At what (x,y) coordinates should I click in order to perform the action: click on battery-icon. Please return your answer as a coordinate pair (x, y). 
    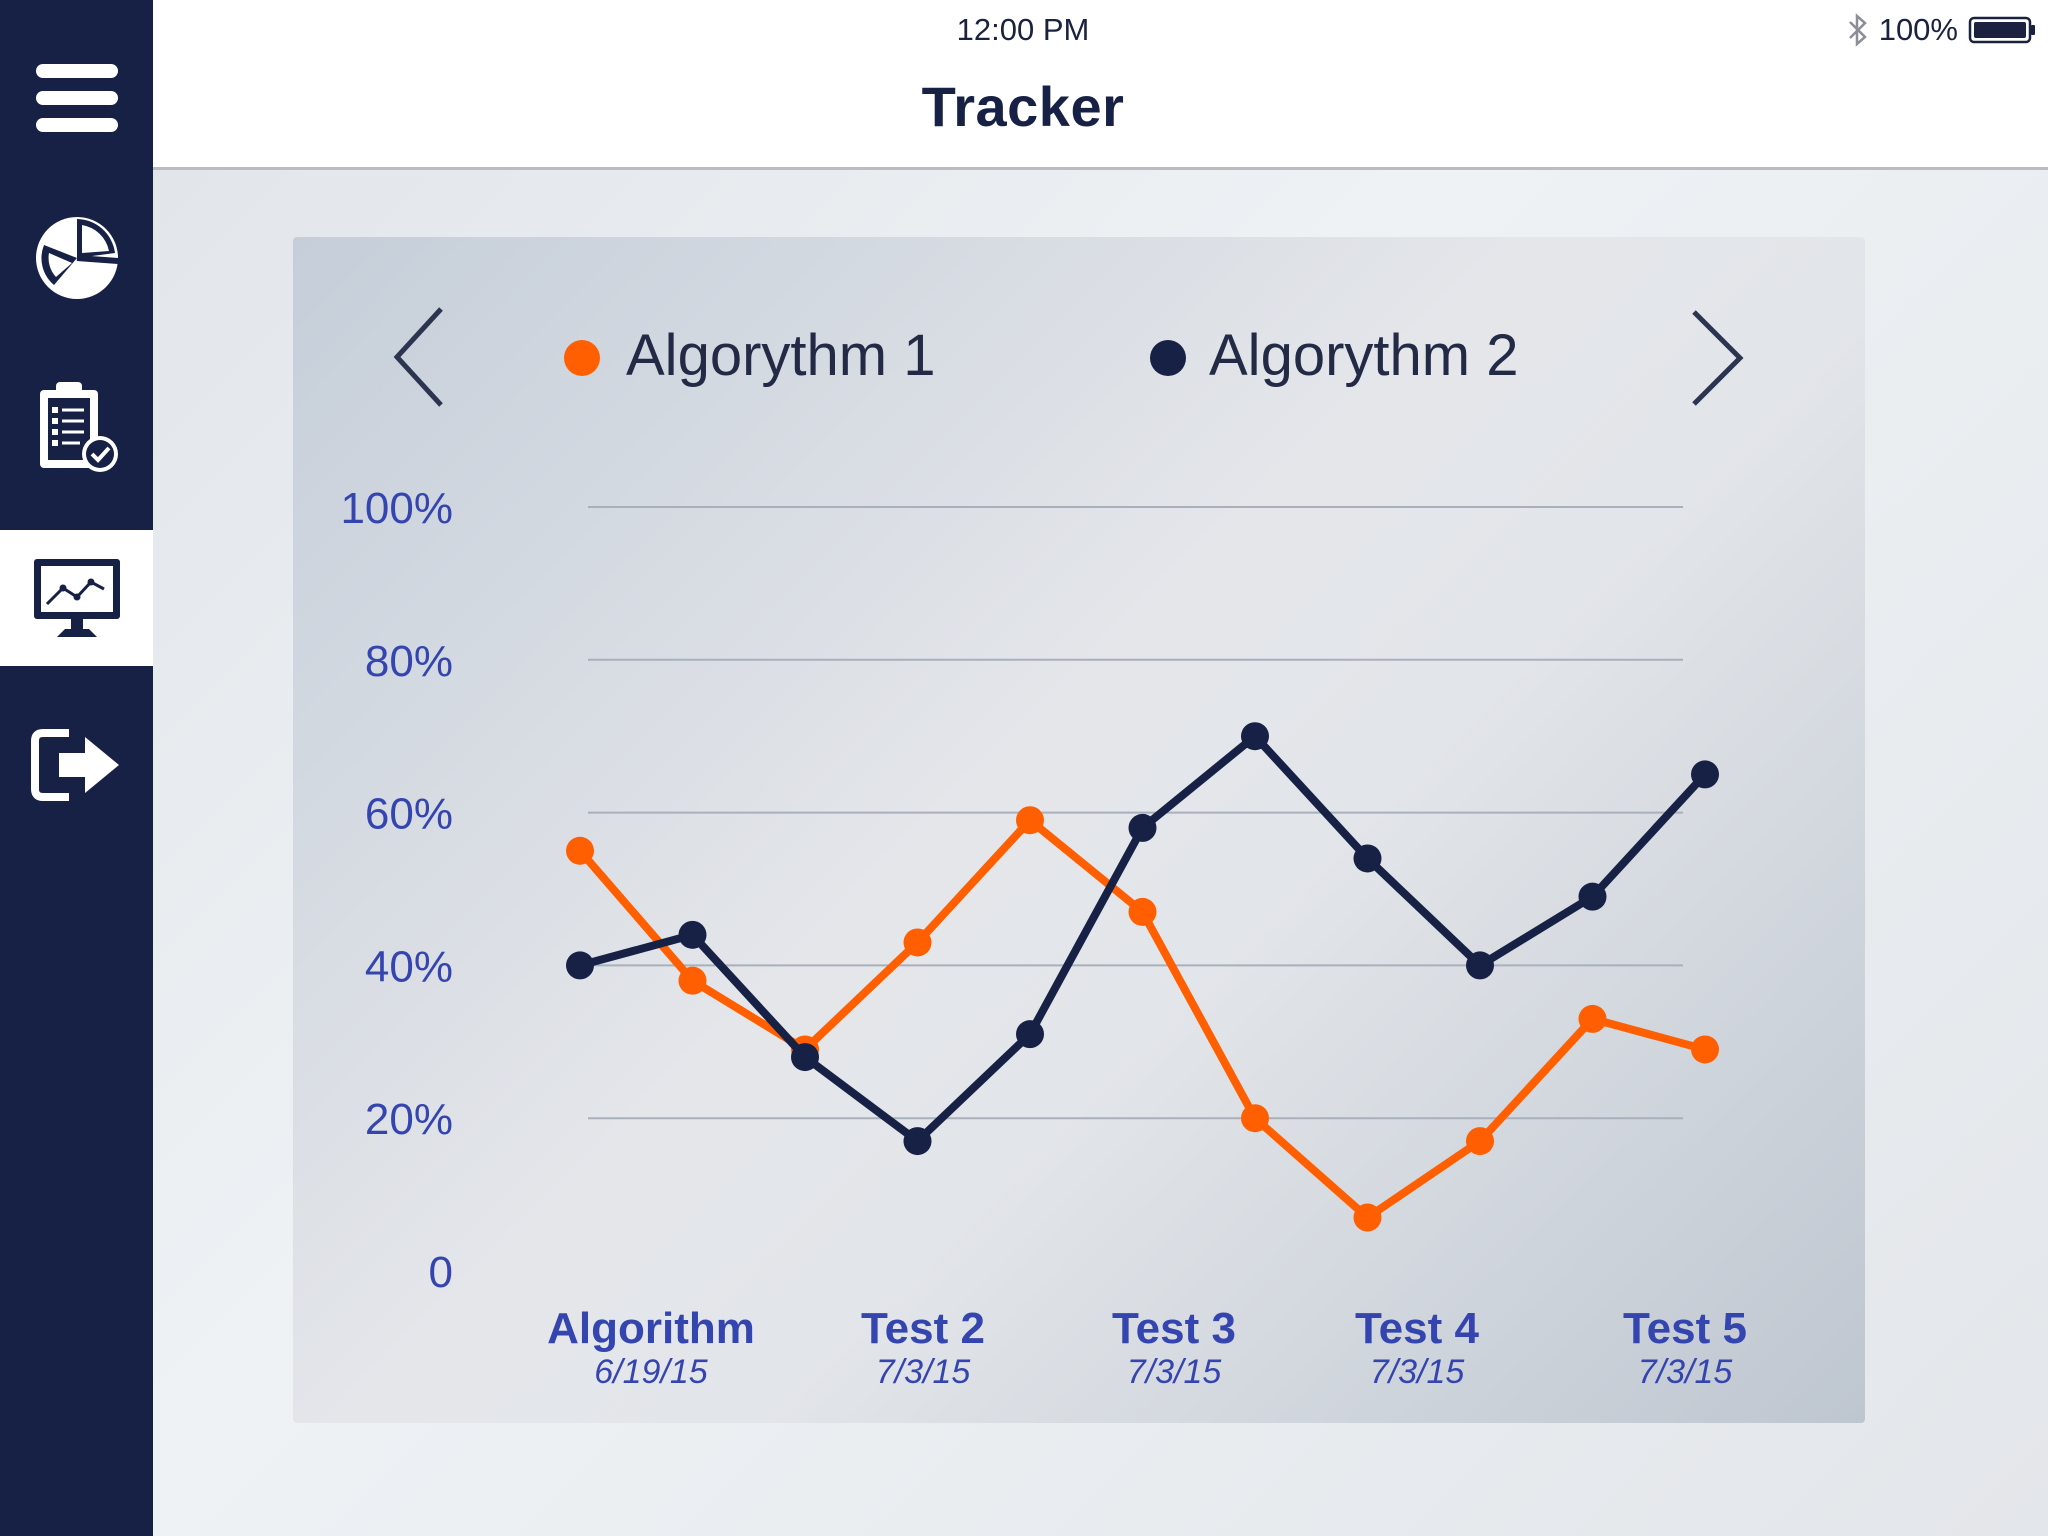
    Looking at the image, I should click on (2001, 30).